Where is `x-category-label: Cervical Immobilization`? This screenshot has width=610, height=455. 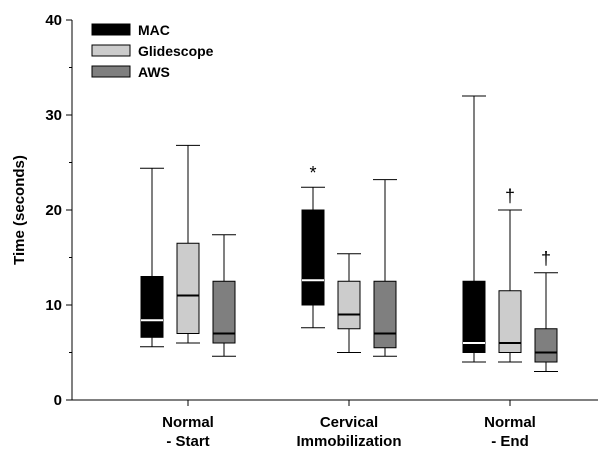
x-category-label: Cervical Immobilization is located at coordinates (349, 432).